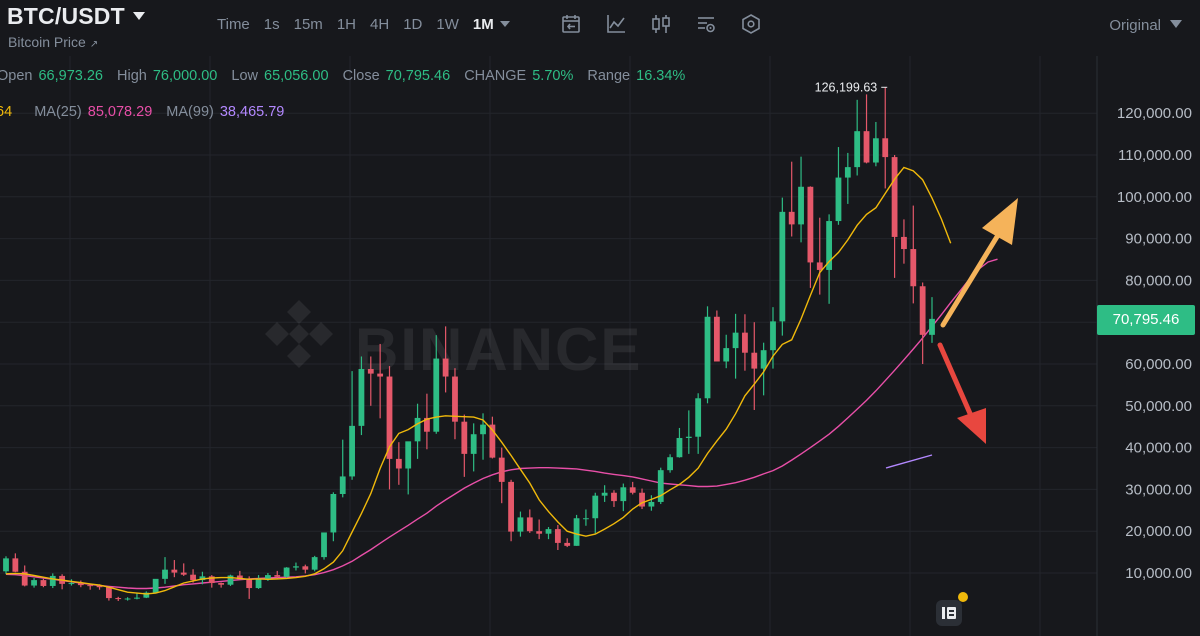 The image size is (1200, 636). What do you see at coordinates (66, 16) in the screenshot?
I see `symbol-label: BTC/USDT` at bounding box center [66, 16].